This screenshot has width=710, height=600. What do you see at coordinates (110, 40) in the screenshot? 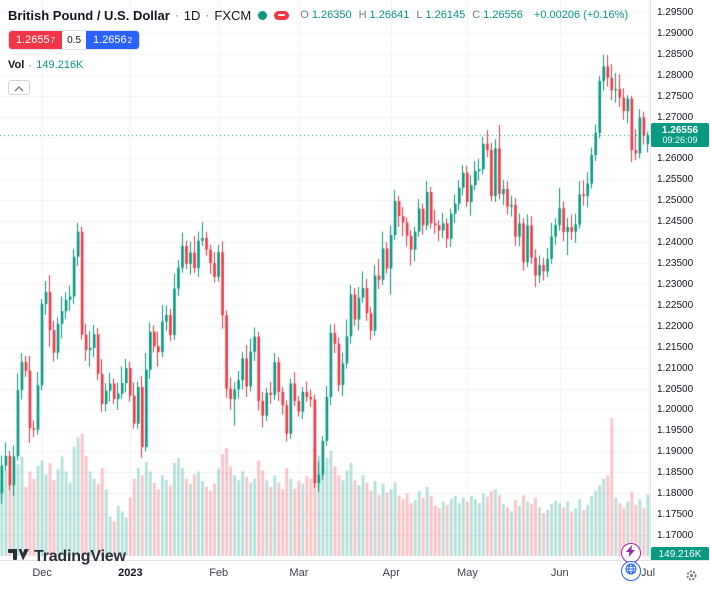
I see `buy-price: 1.2656` at bounding box center [110, 40].